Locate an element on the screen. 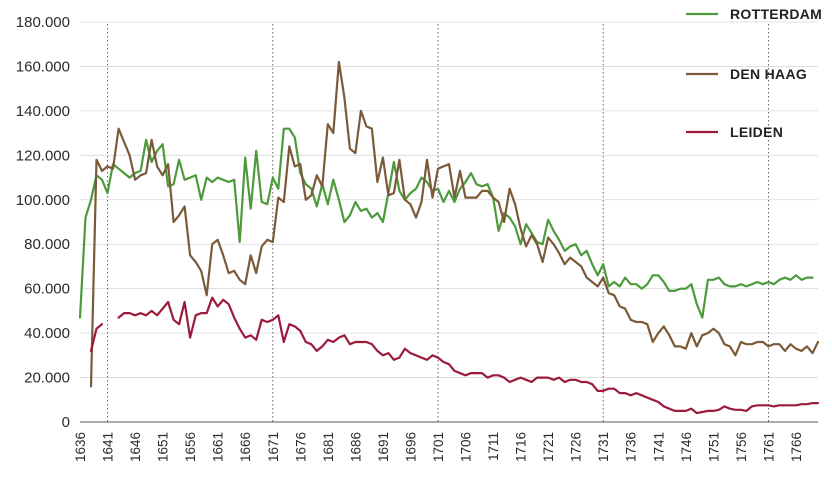 Image resolution: width=832 pixels, height=486 pixels. x-tick-label: 1756 is located at coordinates (741, 447).